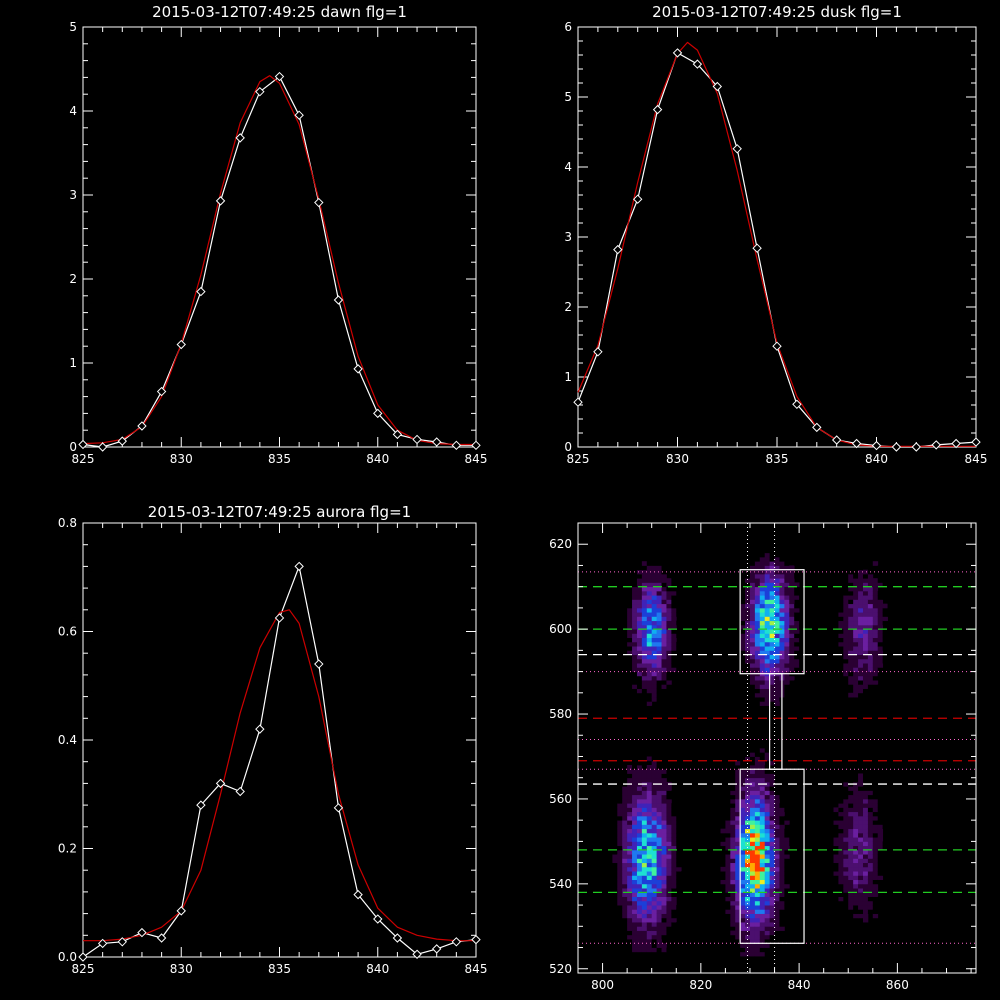 The image size is (1000, 1000). I want to click on data-point-diamond, so click(181, 911).